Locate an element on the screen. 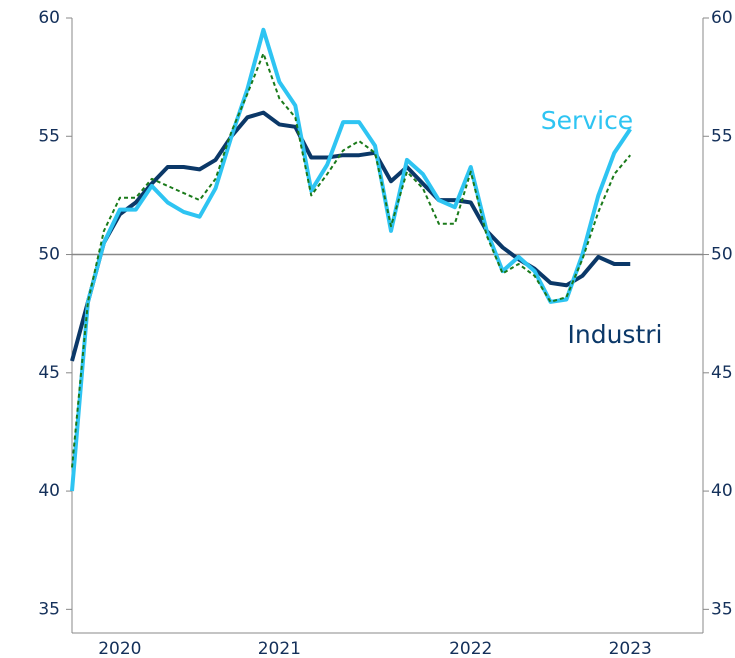  x-tick-label: 2023 is located at coordinates (630, 648).